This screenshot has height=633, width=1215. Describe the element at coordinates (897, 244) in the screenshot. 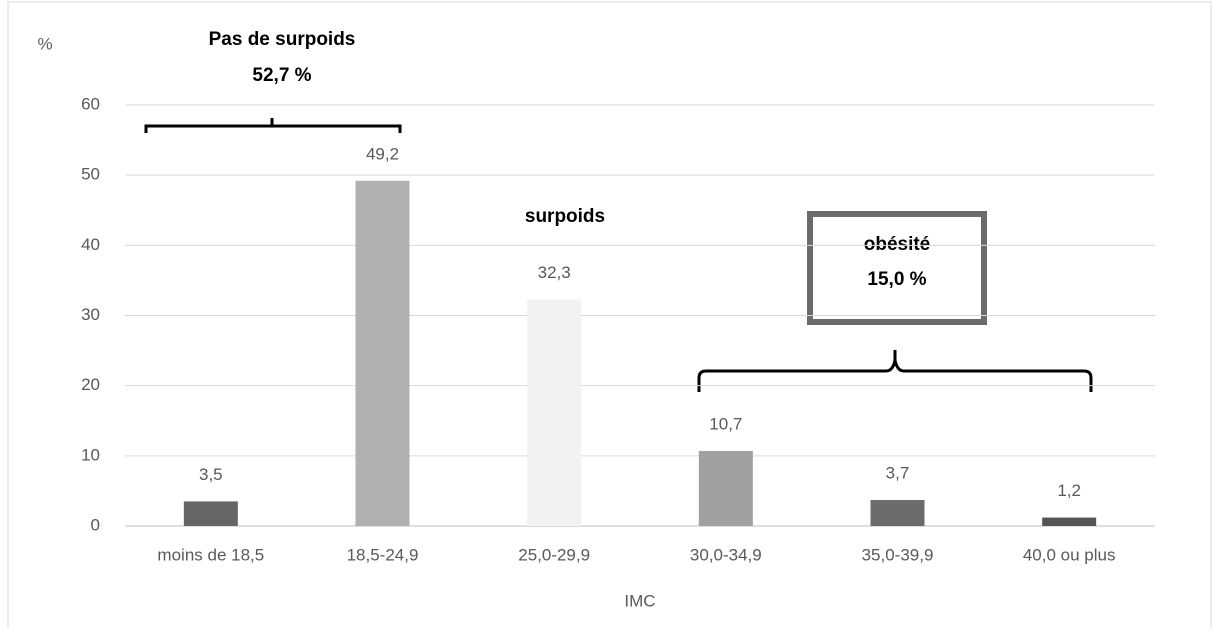

I see `annotation: obésité` at that location.